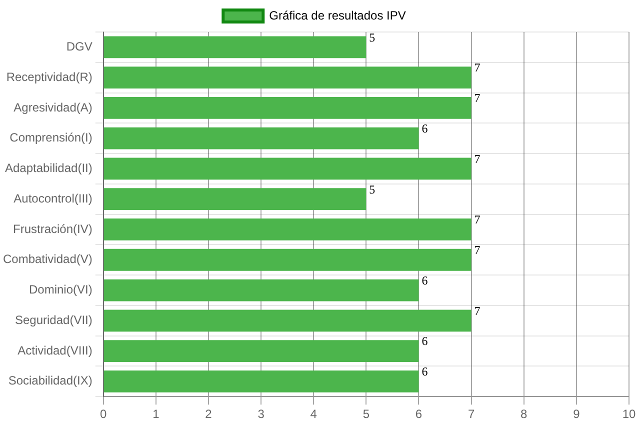 The image size is (639, 427). Describe the element at coordinates (49, 77) in the screenshot. I see `y-tick-label: Receptividad(R)` at that location.